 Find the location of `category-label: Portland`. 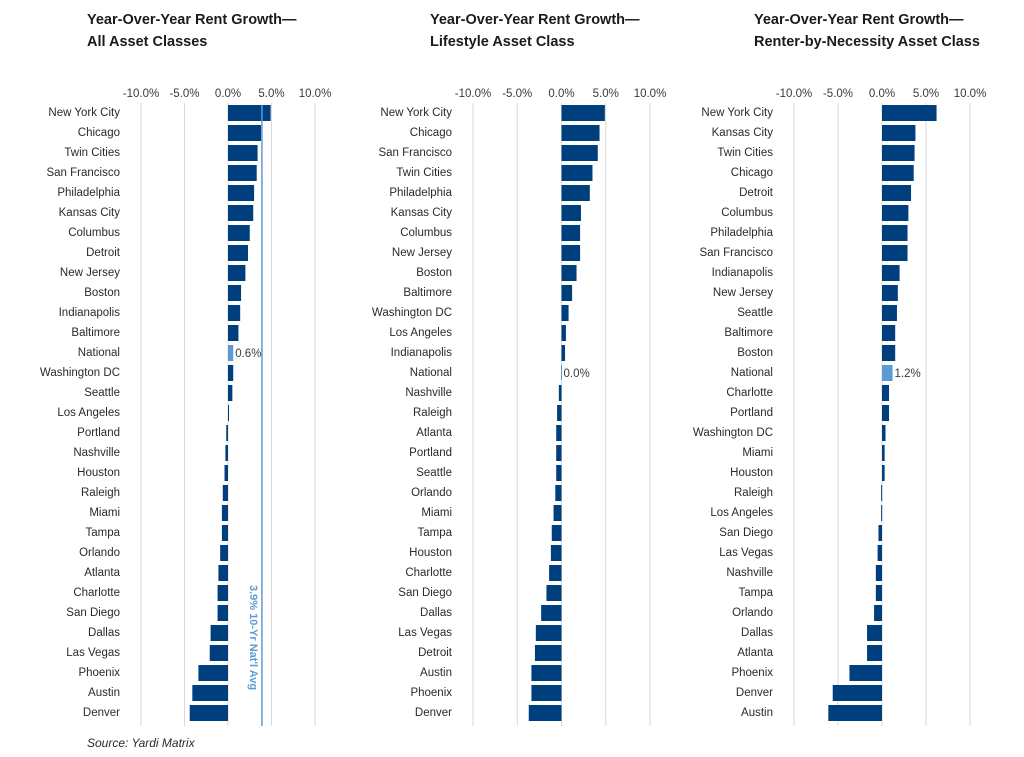

category-label: Portland is located at coordinates (751, 413).